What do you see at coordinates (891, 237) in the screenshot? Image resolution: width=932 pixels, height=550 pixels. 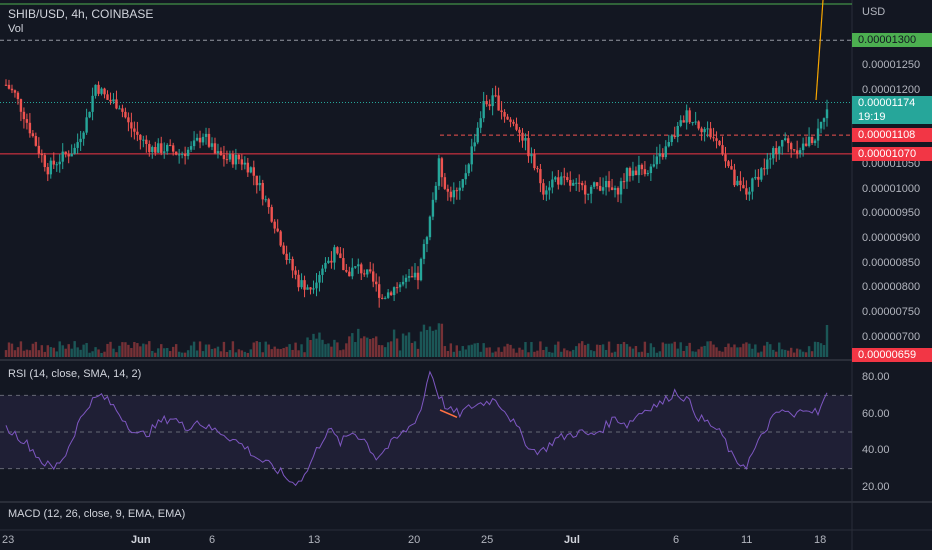 I see `price-tick-label: 0.00000900` at bounding box center [891, 237].